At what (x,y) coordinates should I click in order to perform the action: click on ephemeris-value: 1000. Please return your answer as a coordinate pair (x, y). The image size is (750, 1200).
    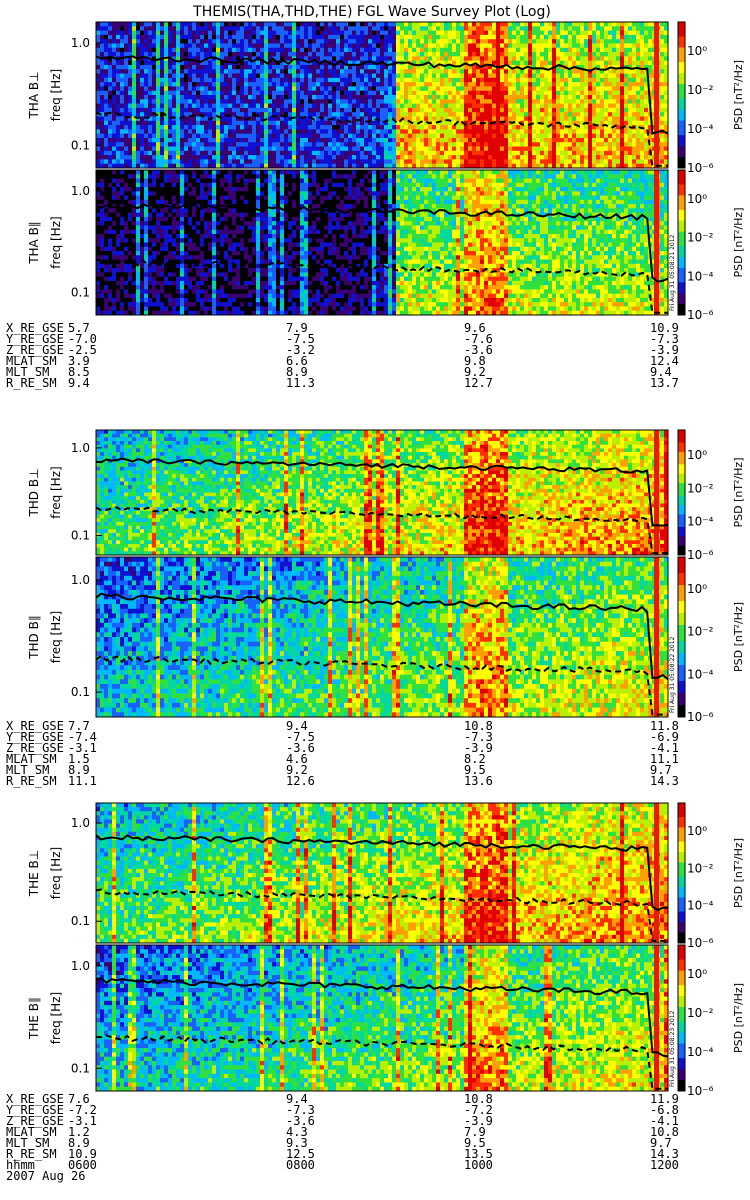
    Looking at the image, I should click on (478, 1165).